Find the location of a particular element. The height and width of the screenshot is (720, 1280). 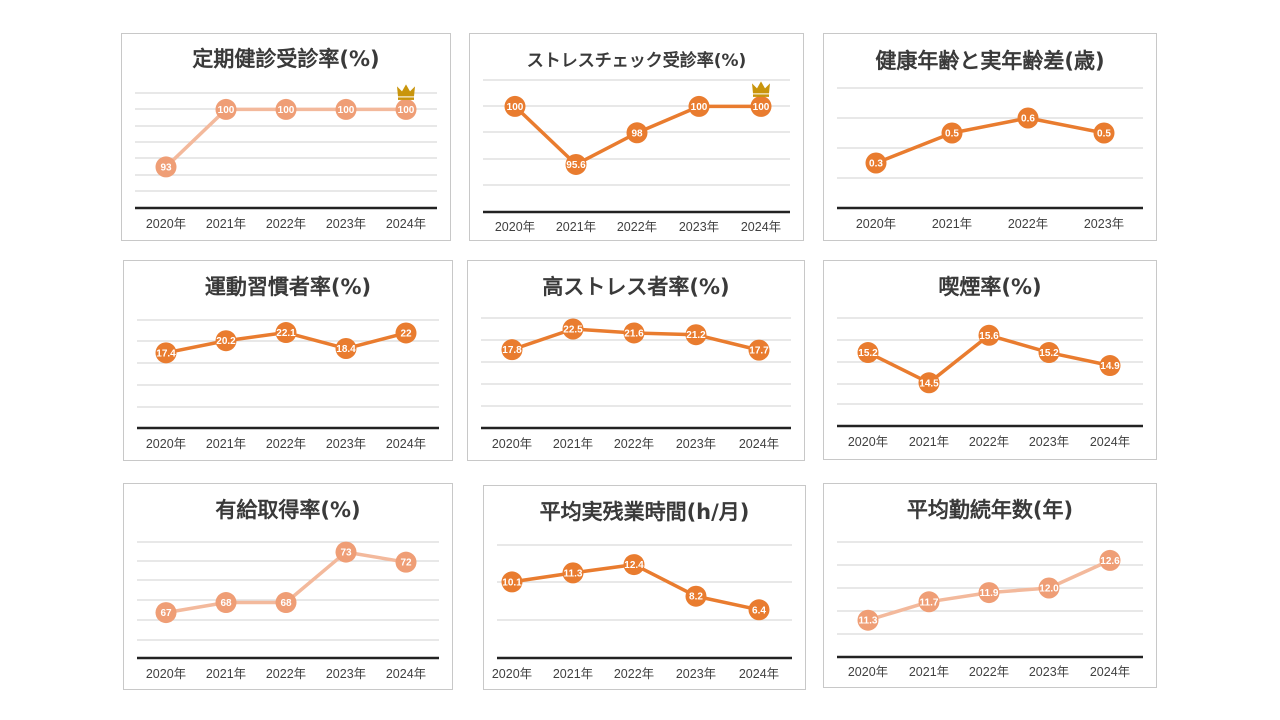

data-label: 21.2 is located at coordinates (696, 335).